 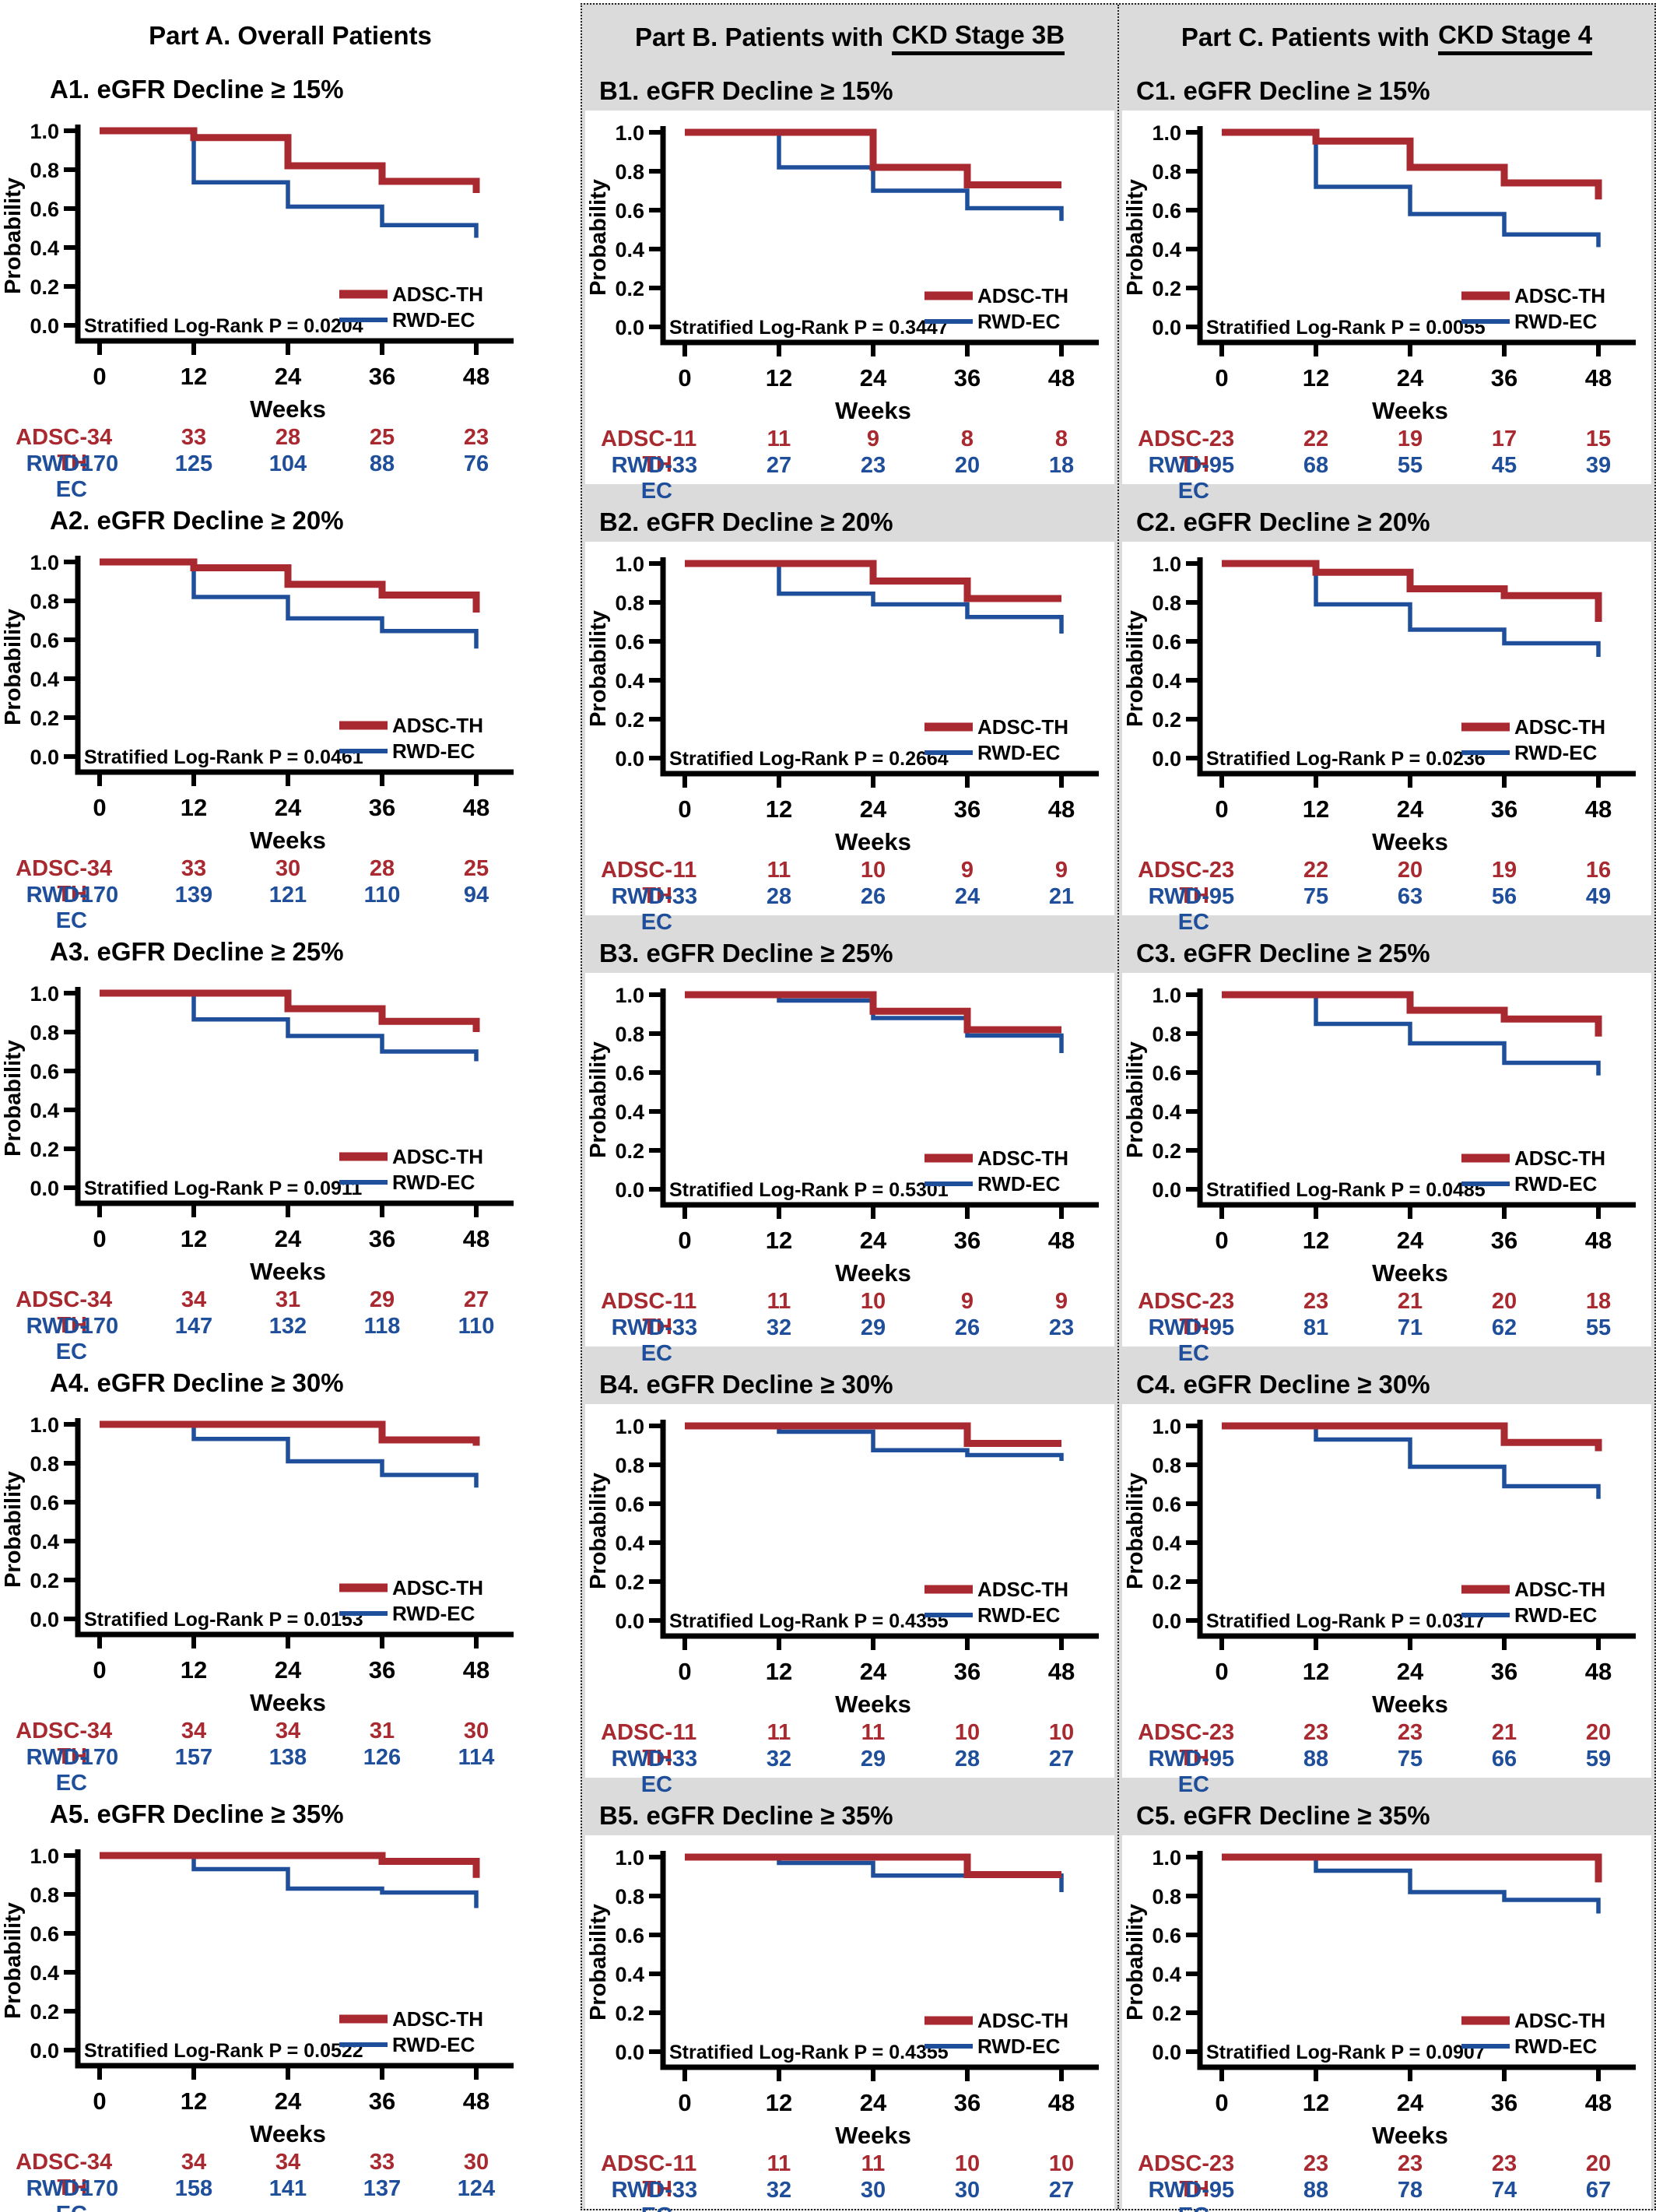 What do you see at coordinates (1504, 870) in the screenshot?
I see `risk-value: 19` at bounding box center [1504, 870].